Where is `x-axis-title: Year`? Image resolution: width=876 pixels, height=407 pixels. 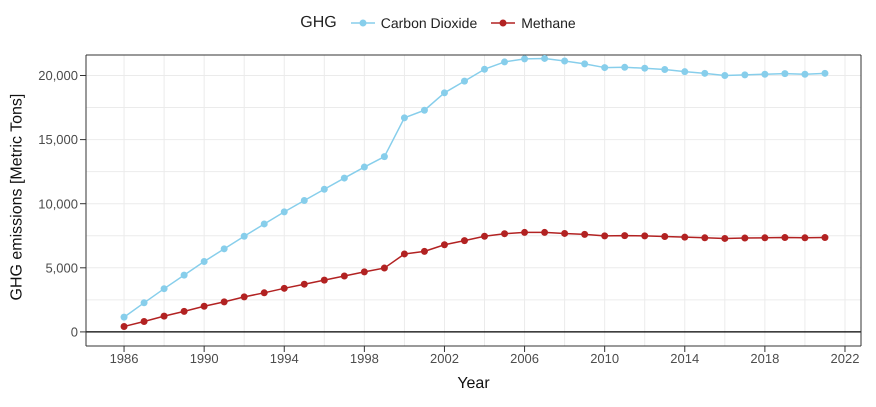 x-axis-title: Year is located at coordinates (473, 383).